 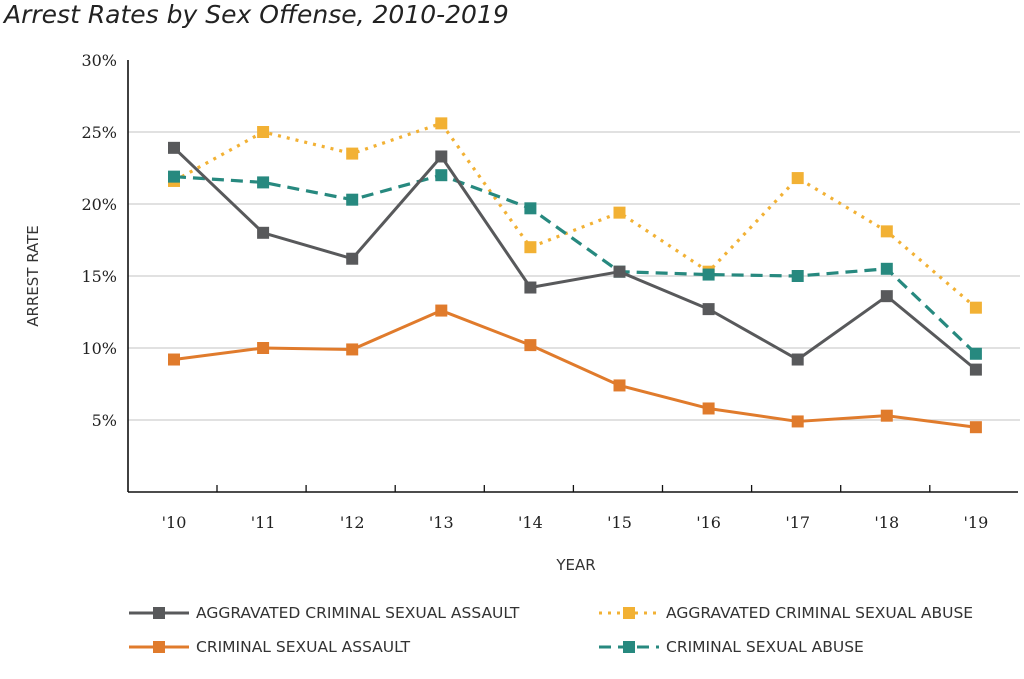 I want to click on x-tick-label: '15, so click(x=619, y=522).